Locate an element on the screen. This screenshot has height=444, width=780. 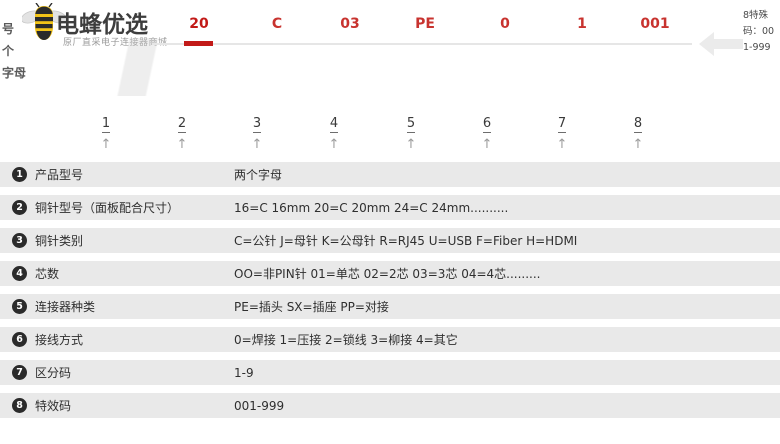
row-value: 001-999 is located at coordinates (259, 406).